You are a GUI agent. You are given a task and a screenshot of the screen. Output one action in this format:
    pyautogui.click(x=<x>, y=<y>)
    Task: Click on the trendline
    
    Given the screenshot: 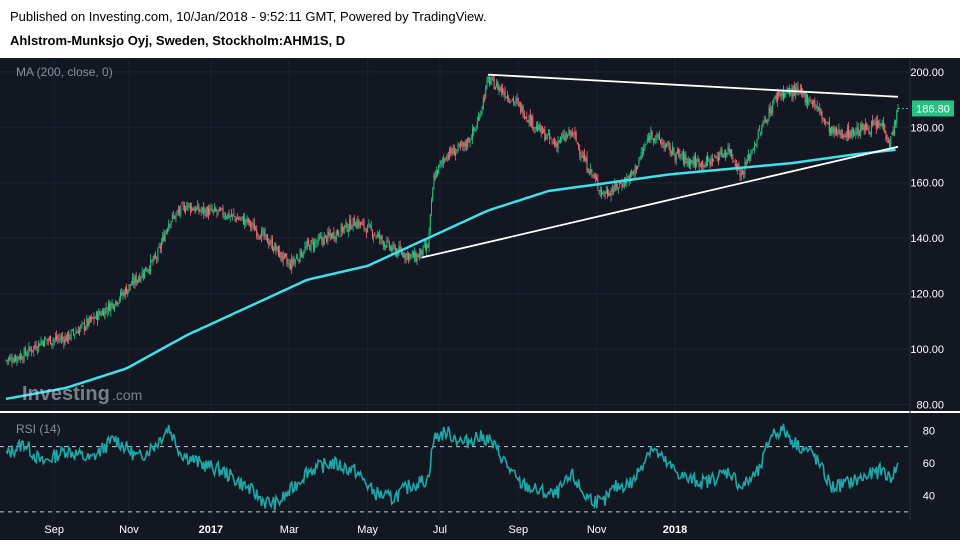 What is the action you would take?
    pyautogui.click(x=693, y=85)
    